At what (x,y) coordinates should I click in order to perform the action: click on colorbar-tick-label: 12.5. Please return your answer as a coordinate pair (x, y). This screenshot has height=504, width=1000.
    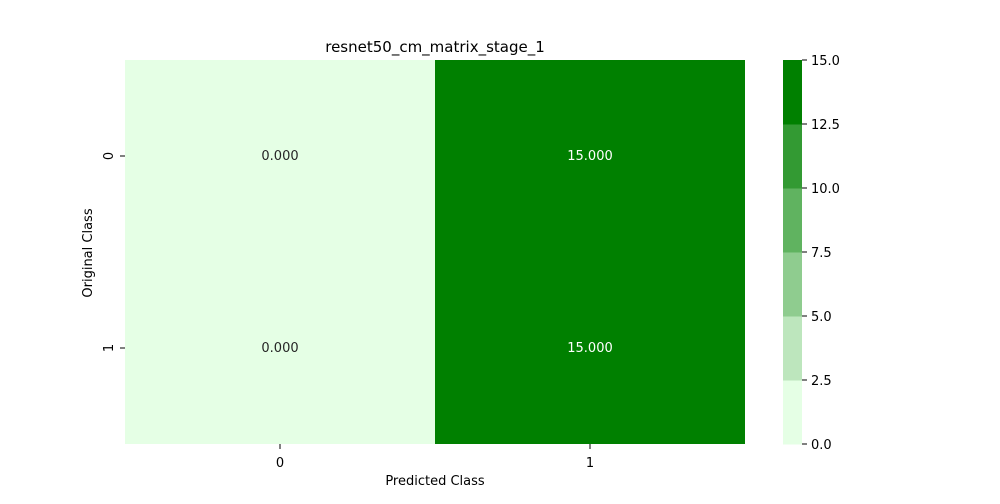
    Looking at the image, I should click on (825, 125).